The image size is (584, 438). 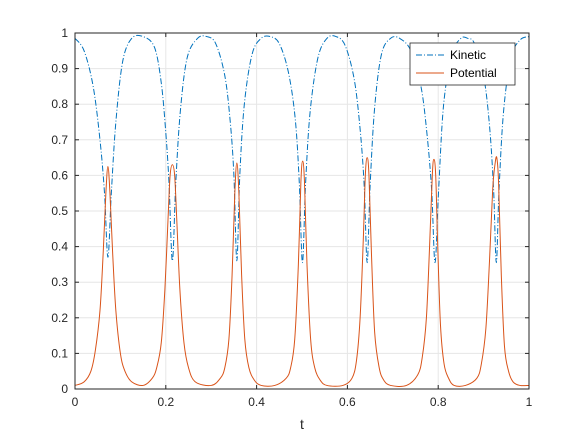 I want to click on y-tick-label: 0.2, so click(x=59, y=318).